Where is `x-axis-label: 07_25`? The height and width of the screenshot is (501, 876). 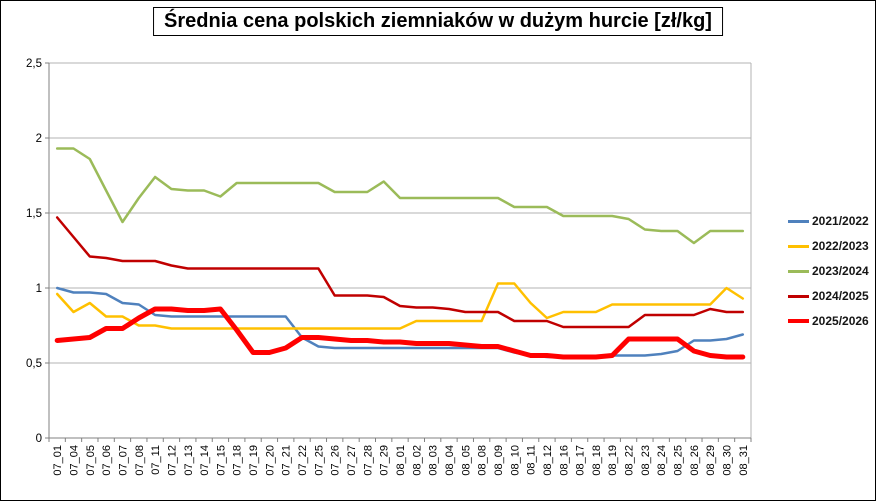 x-axis-label: 07_25 is located at coordinates (319, 460).